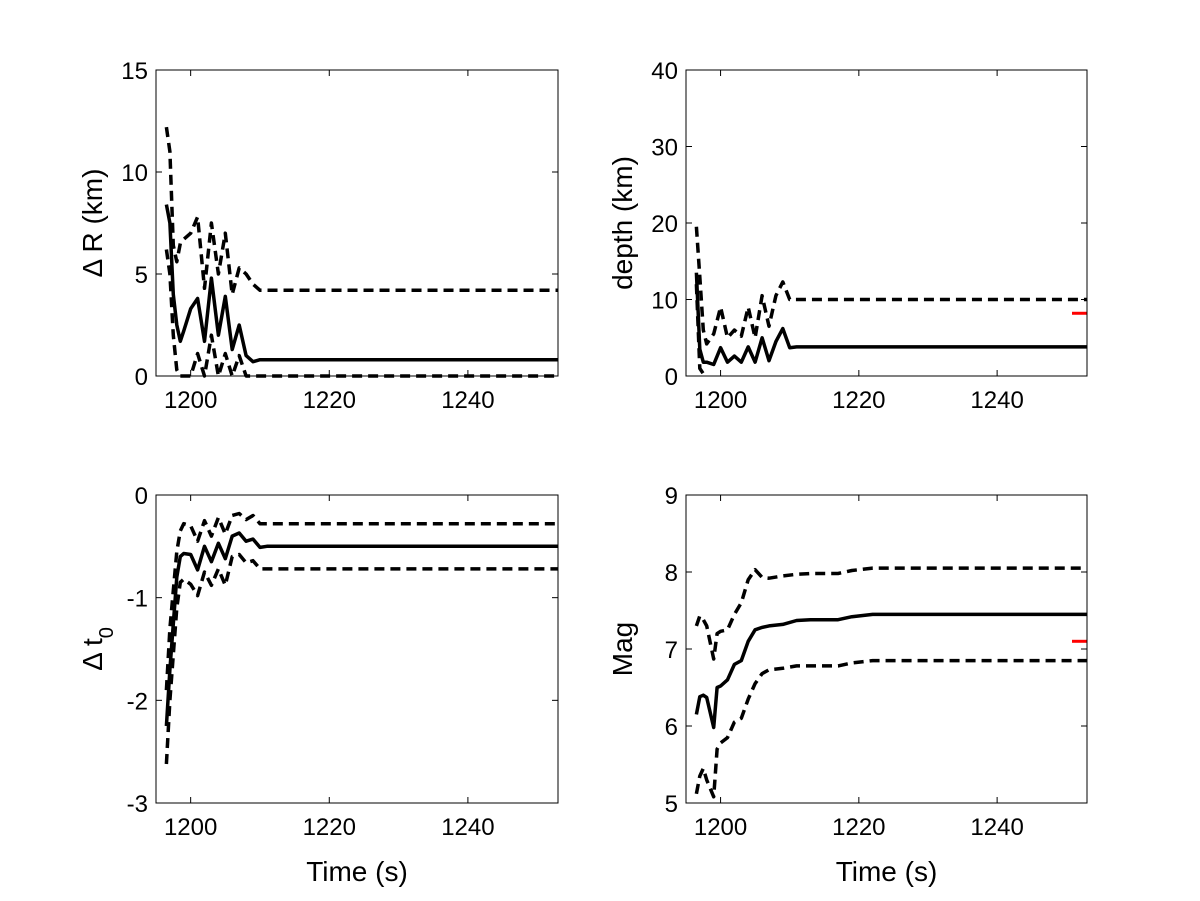  Describe the element at coordinates (134, 71) in the screenshot. I see `y-tick-label: 15` at that location.